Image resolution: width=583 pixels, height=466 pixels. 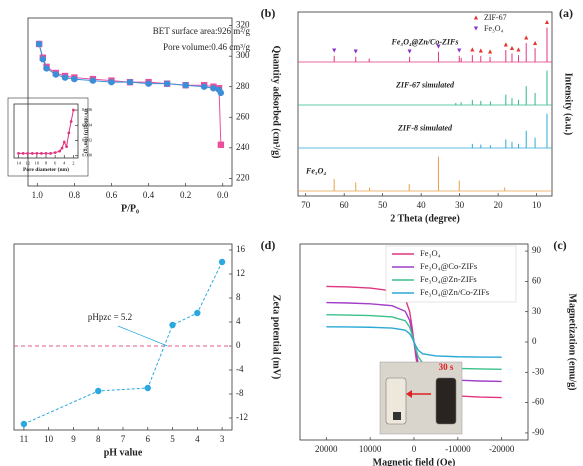 What do you see at coordinates (238, 297) in the screenshot?
I see `y-tick-label: 8` at bounding box center [238, 297].